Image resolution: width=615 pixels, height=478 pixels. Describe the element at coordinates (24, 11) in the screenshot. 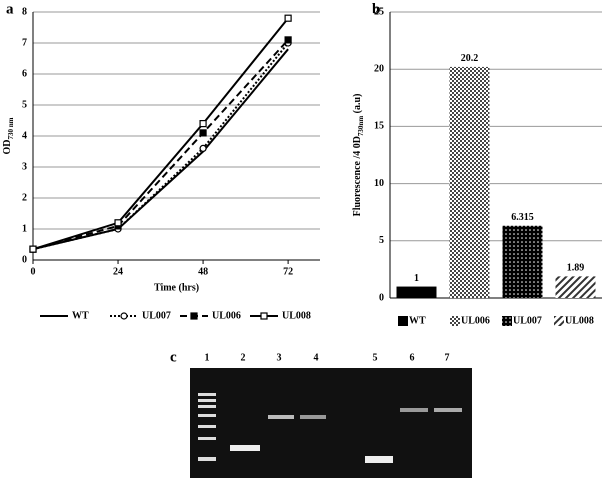

I see `y-tick-label: 8` at that location.